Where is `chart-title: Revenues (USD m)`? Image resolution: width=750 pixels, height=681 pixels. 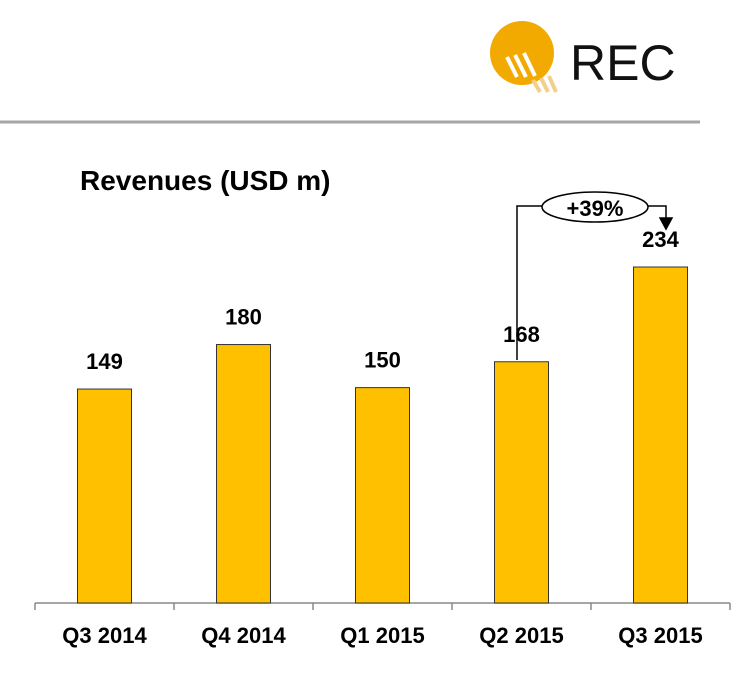 chart-title: Revenues (USD m) is located at coordinates (205, 180).